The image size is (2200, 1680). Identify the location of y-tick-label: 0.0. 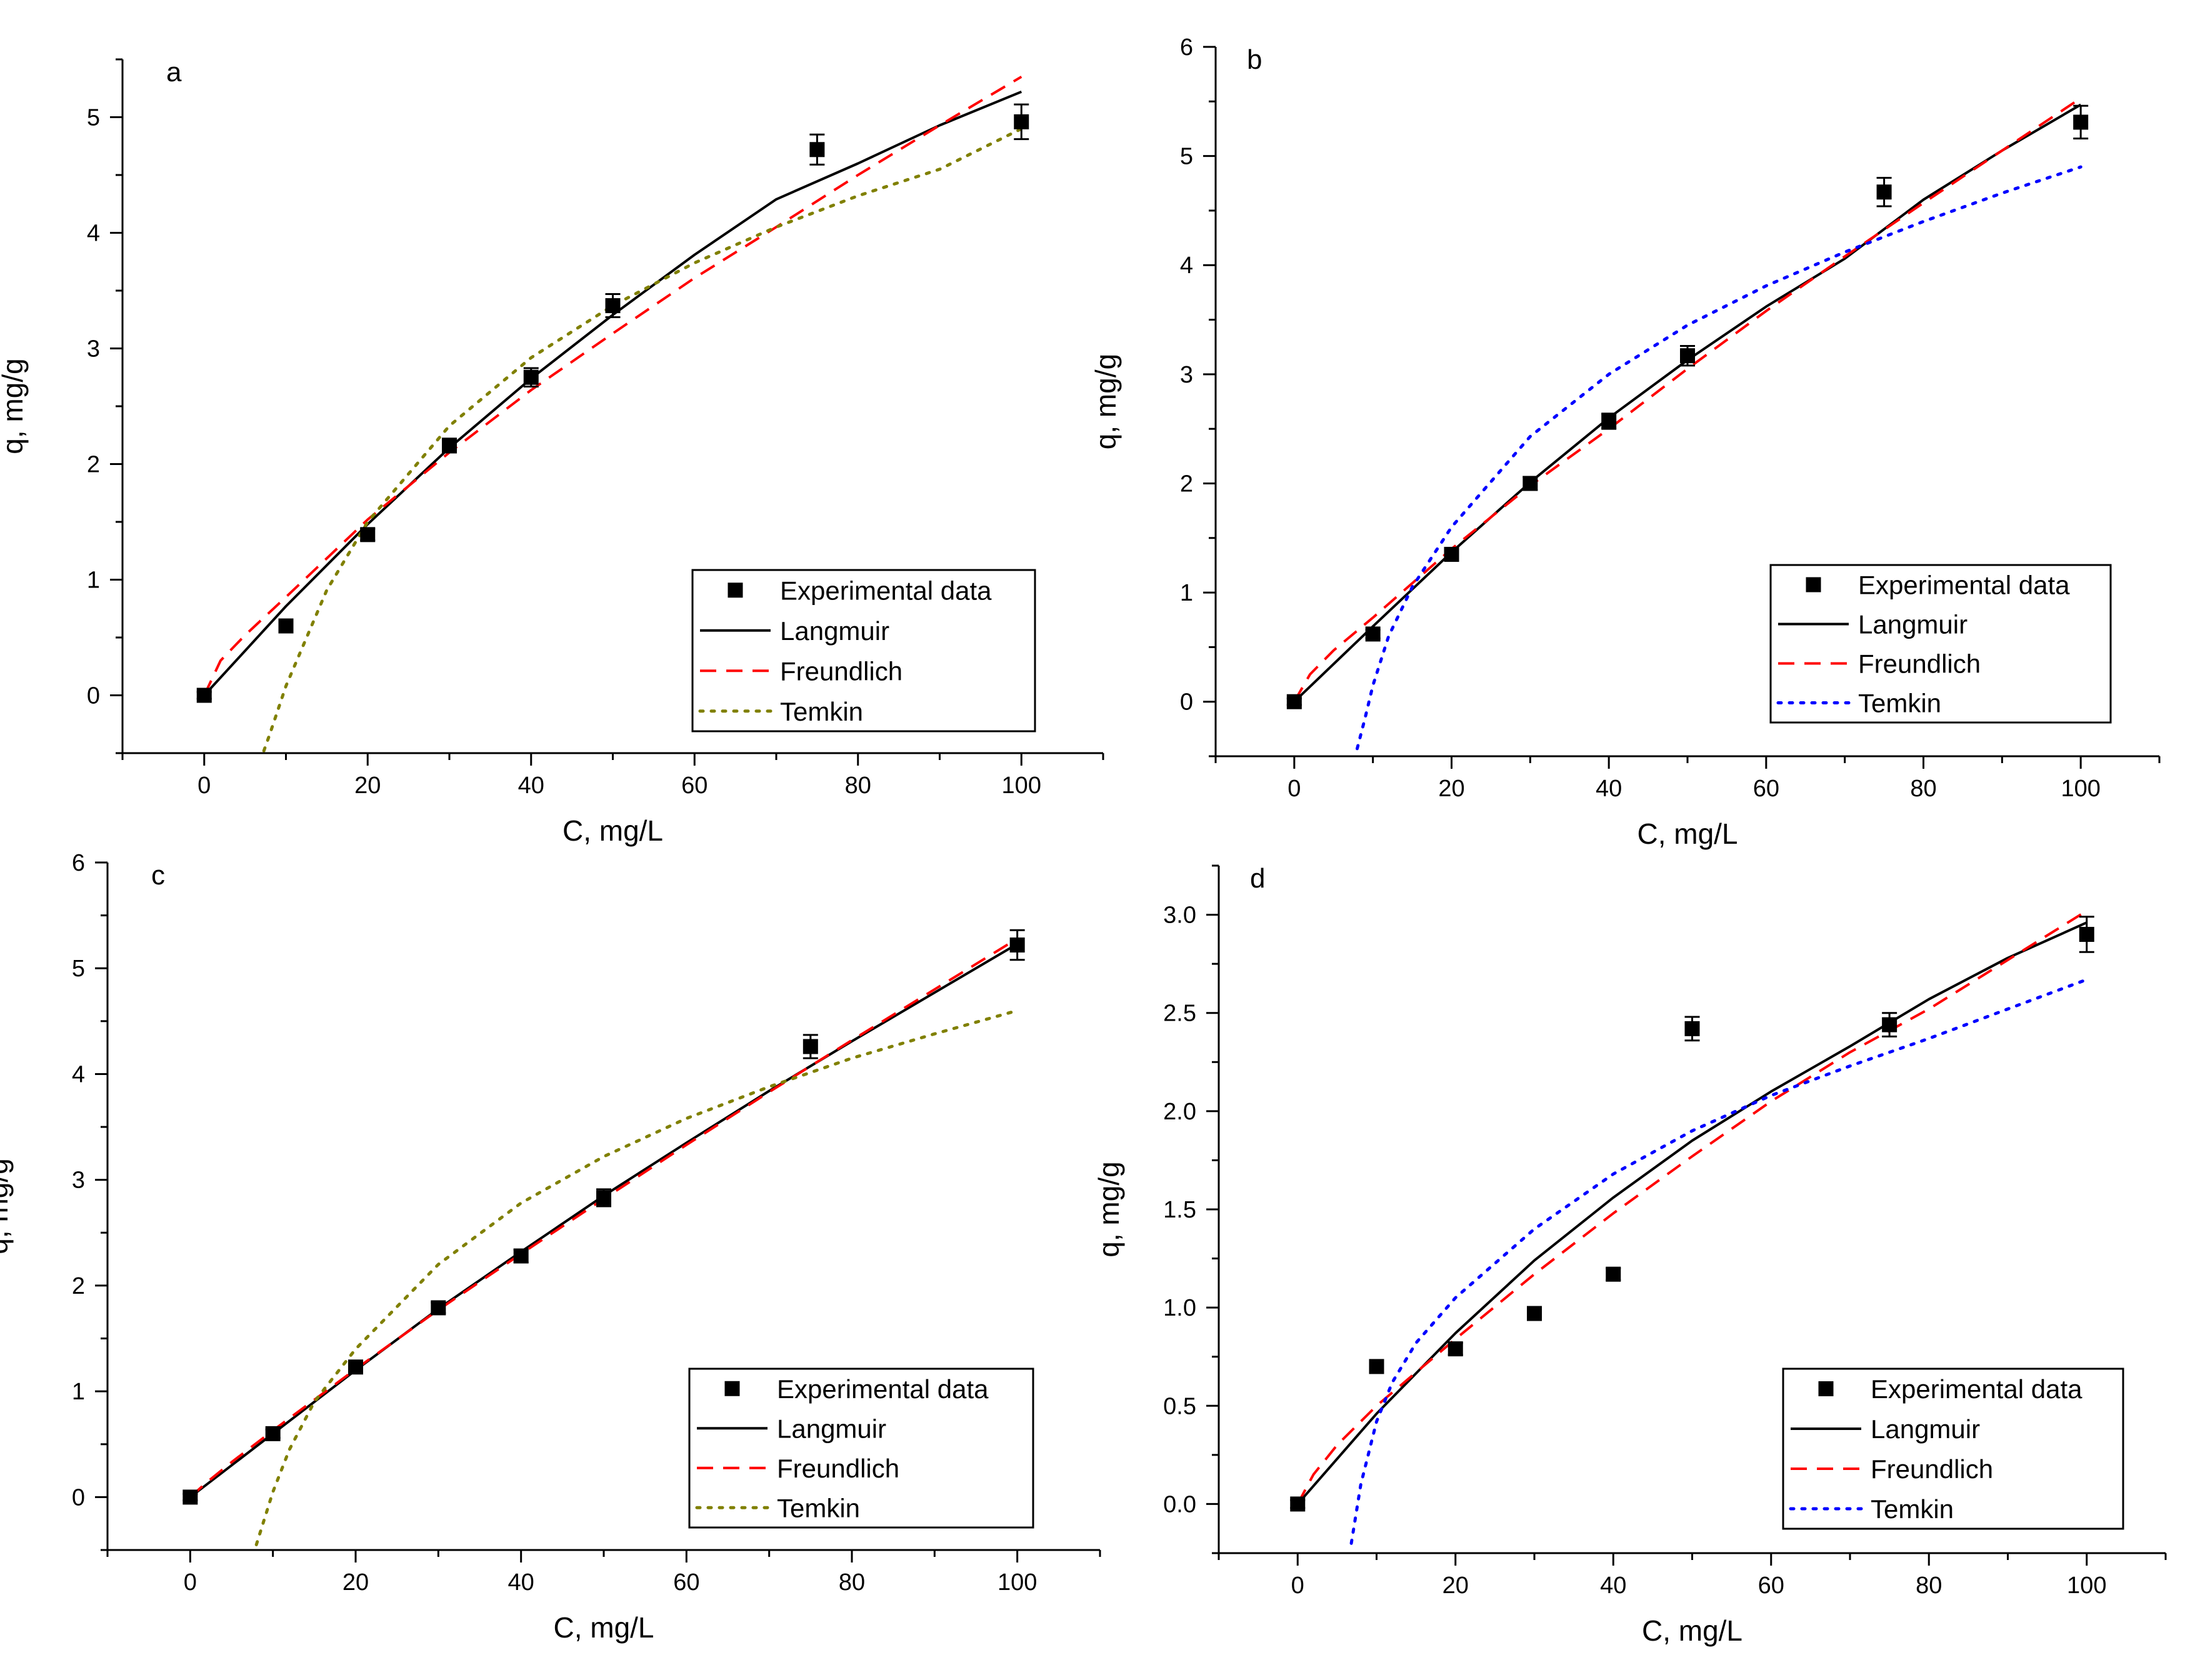
(1179, 1505).